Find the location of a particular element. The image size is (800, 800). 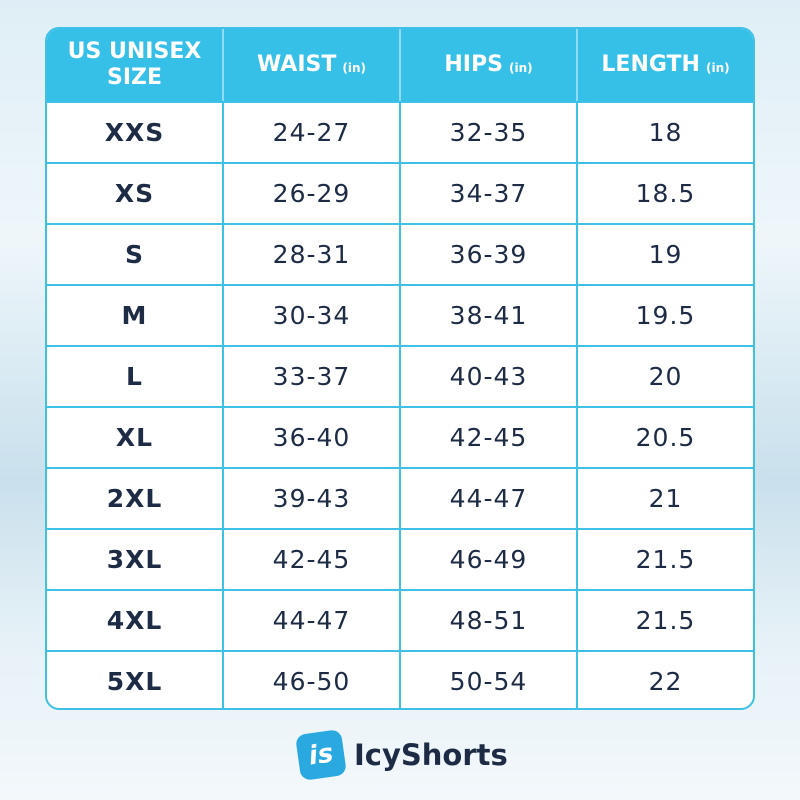

cell-text: 4XL is located at coordinates (134, 620).